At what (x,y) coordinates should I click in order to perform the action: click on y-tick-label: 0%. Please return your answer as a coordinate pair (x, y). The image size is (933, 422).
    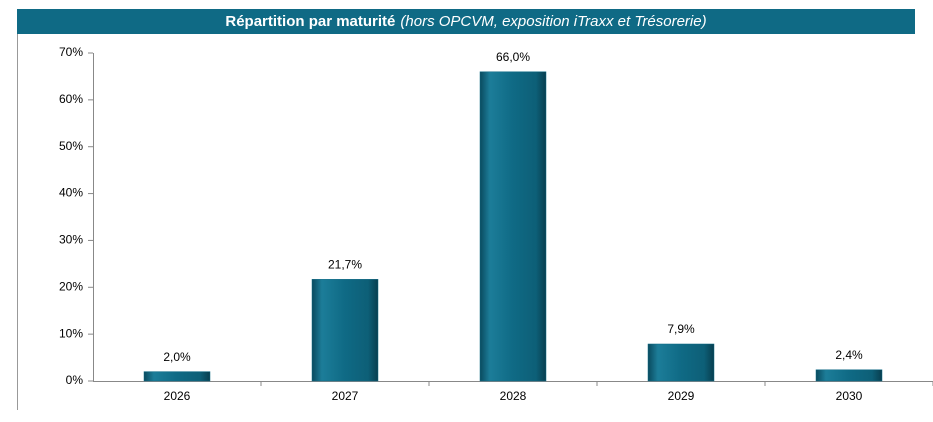
    Looking at the image, I should click on (75, 380).